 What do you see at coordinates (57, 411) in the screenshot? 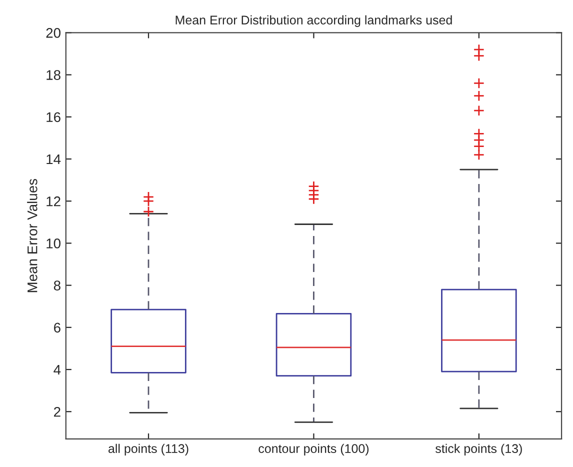
I see `y-tick-label: 2` at bounding box center [57, 411].